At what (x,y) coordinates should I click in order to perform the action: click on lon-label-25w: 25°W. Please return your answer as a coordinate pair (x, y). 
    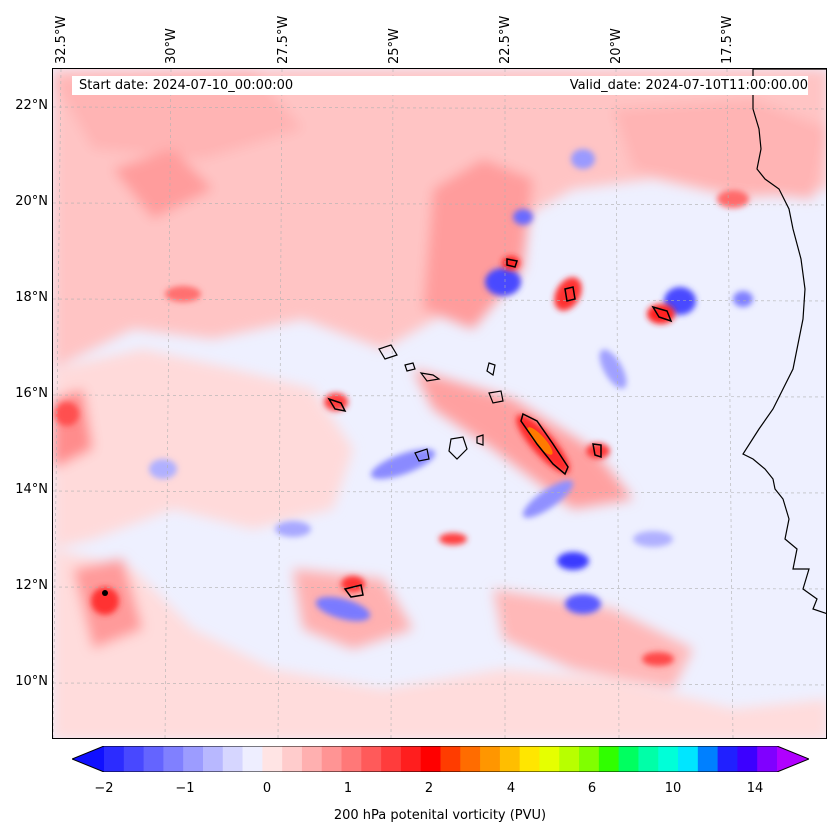
    Looking at the image, I should click on (394, 46).